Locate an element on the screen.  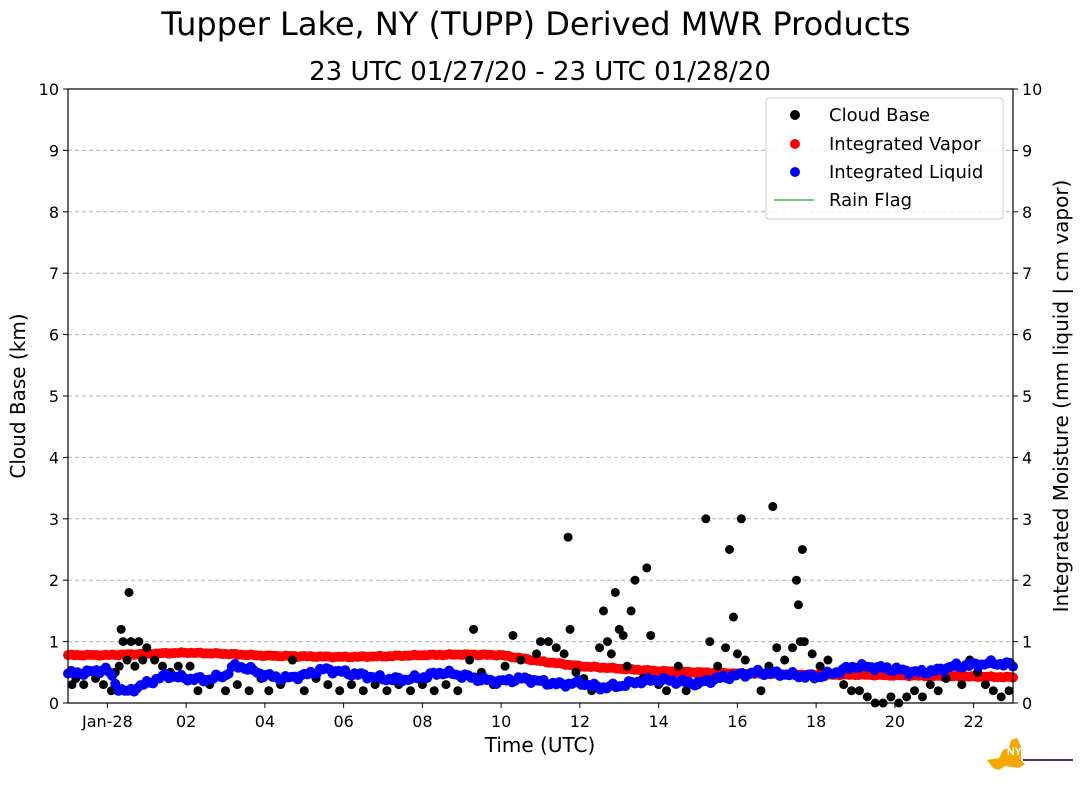
logo-text: NYS Mesonet is located at coordinates (1041, 752).